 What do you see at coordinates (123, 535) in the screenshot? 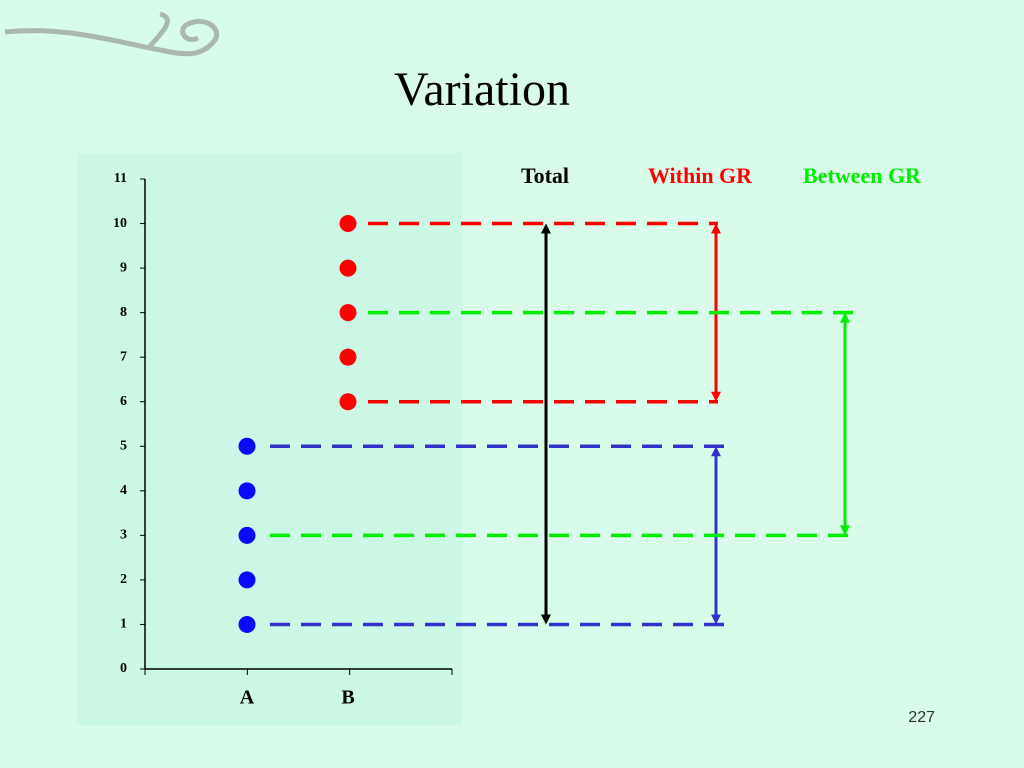
I see `y-tick-label: 3` at bounding box center [123, 535].